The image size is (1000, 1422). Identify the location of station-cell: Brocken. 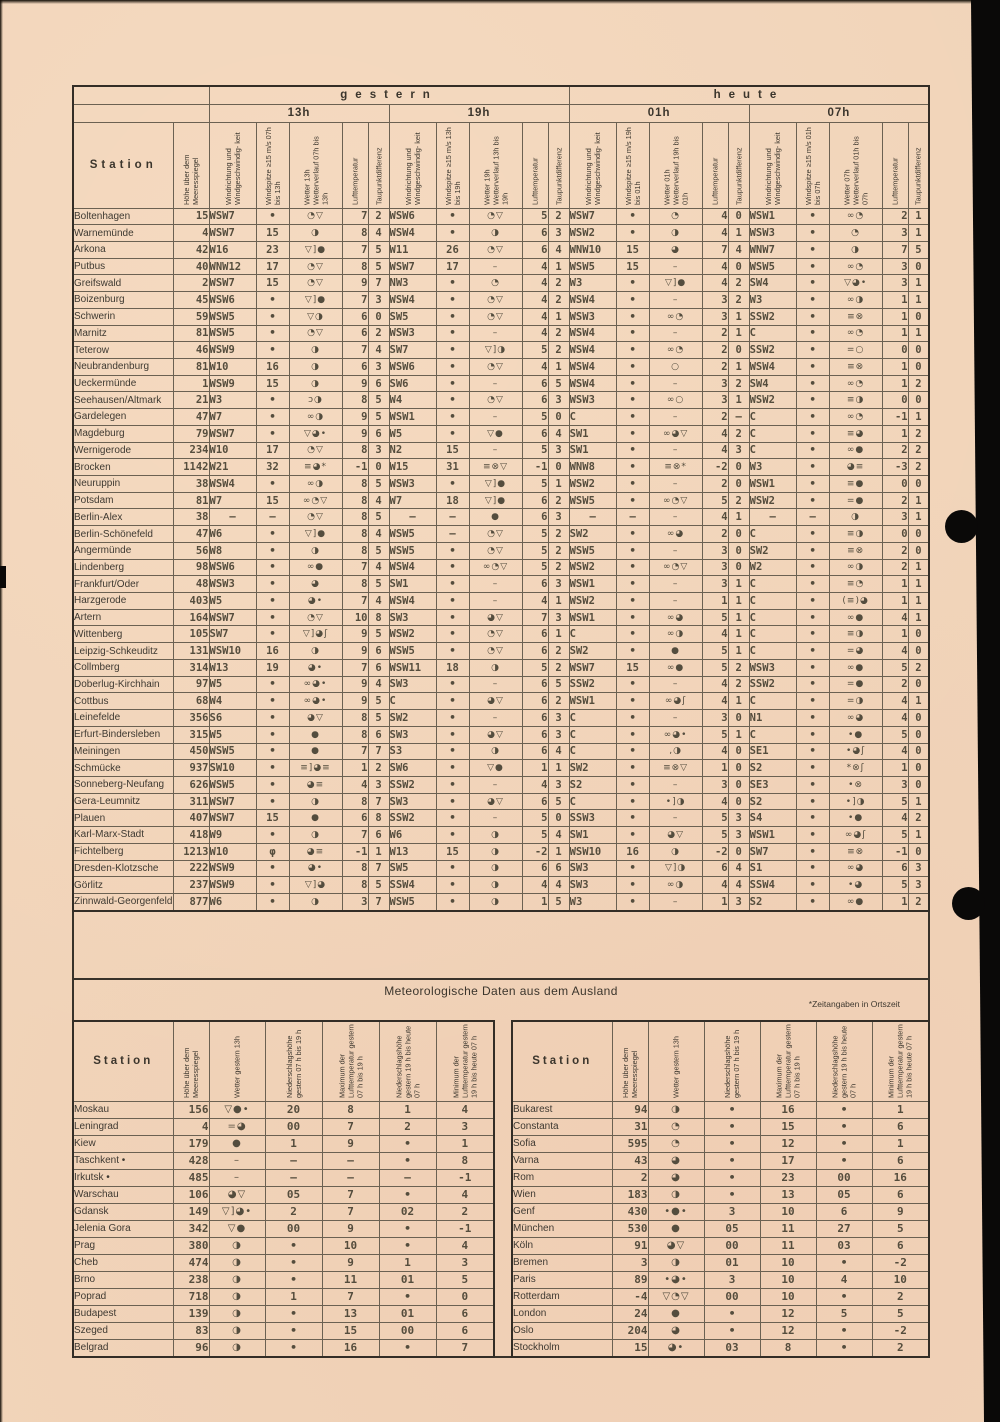
(123, 467).